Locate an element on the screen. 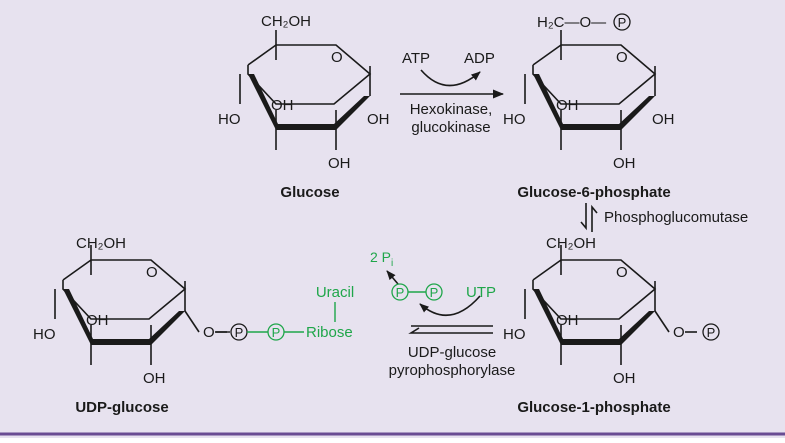  g6p-oh-bottom: OH is located at coordinates (624, 163).